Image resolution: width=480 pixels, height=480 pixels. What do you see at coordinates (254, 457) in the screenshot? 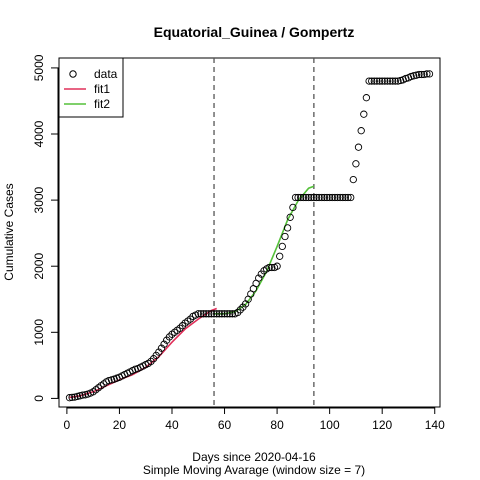
I see `x-axis-label: Days since 2020-04-16` at bounding box center [254, 457].